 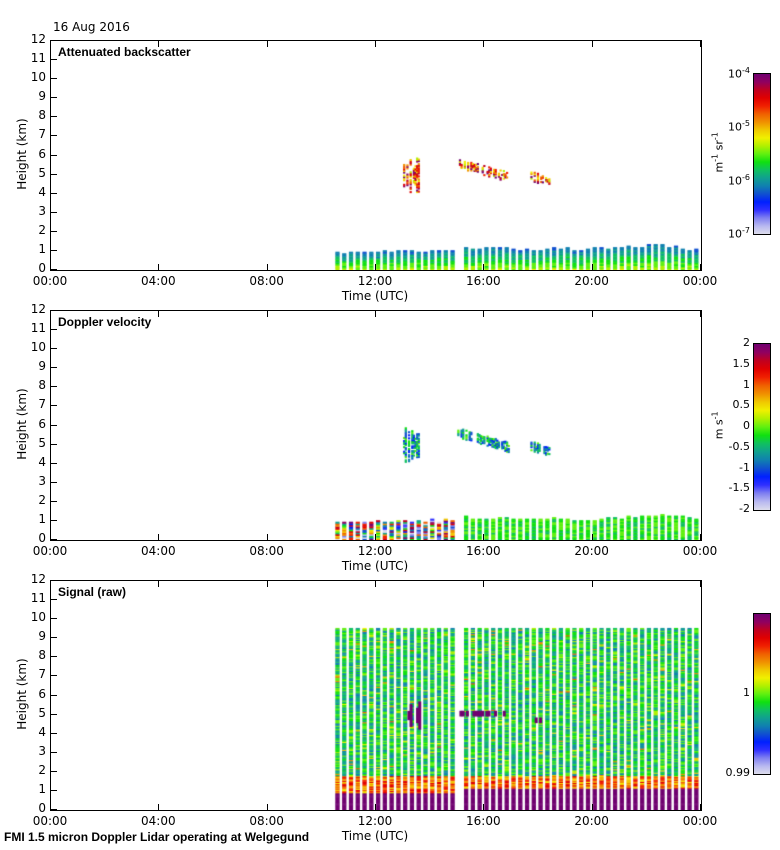 I want to click on y-tick-label: 9, so click(x=42, y=636).